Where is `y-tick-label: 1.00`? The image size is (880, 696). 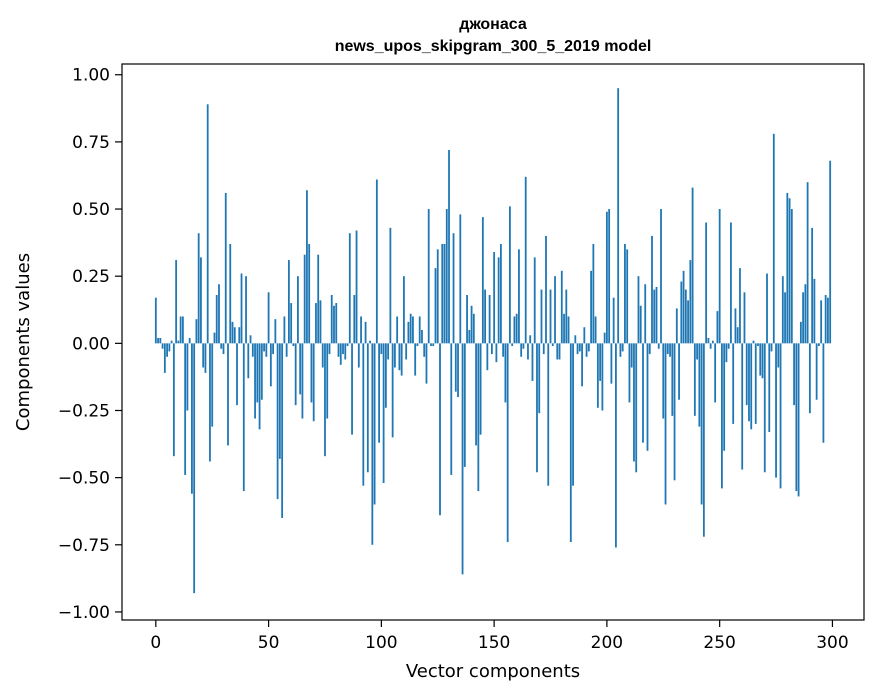 y-tick-label: 1.00 is located at coordinates (91, 76).